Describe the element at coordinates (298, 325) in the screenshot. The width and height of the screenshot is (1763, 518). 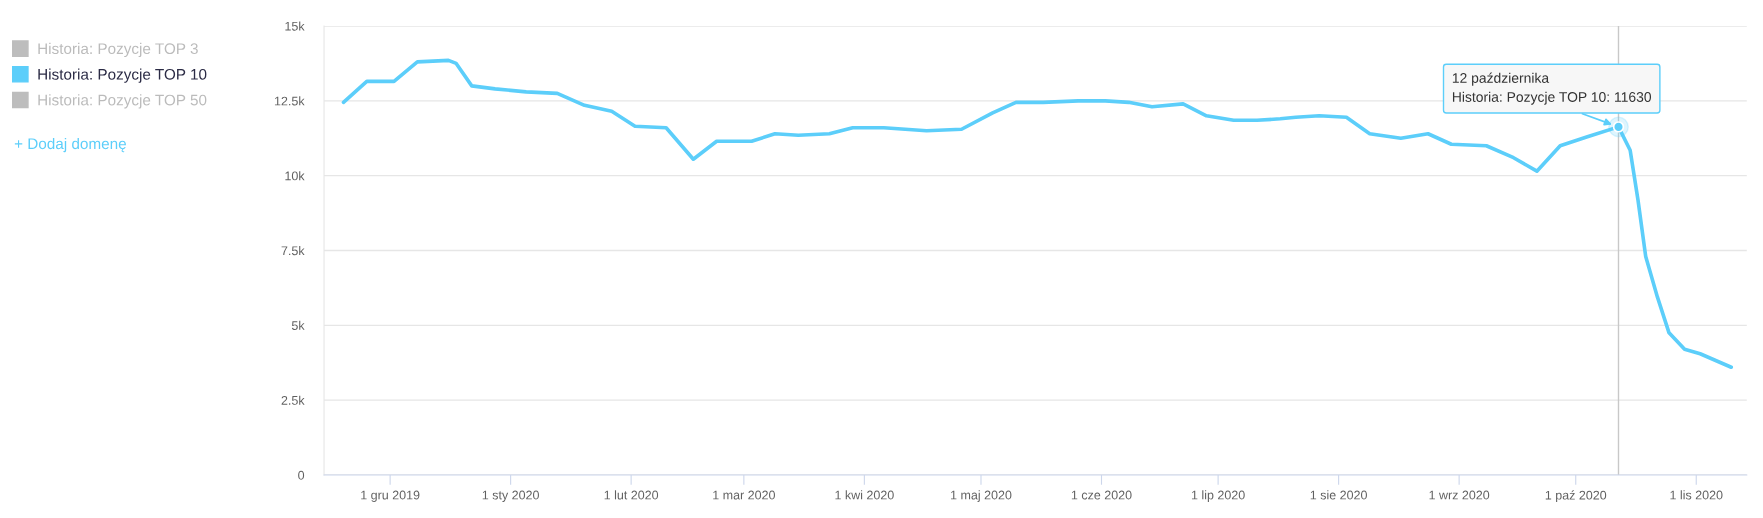
I see `y-tick-label: 5k` at that location.